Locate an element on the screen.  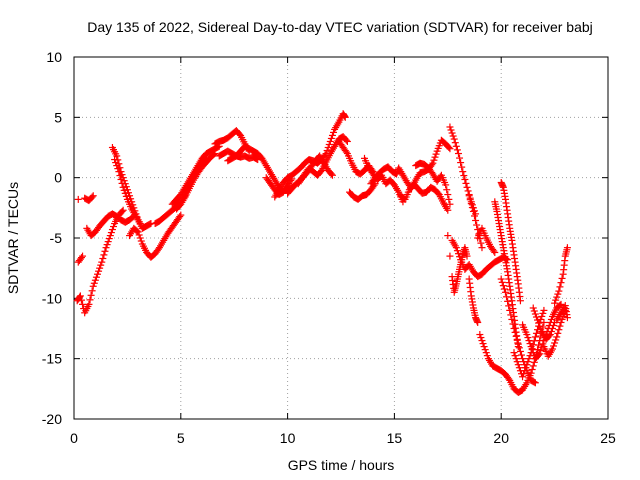
x-tick-label: 15 is located at coordinates (395, 438).